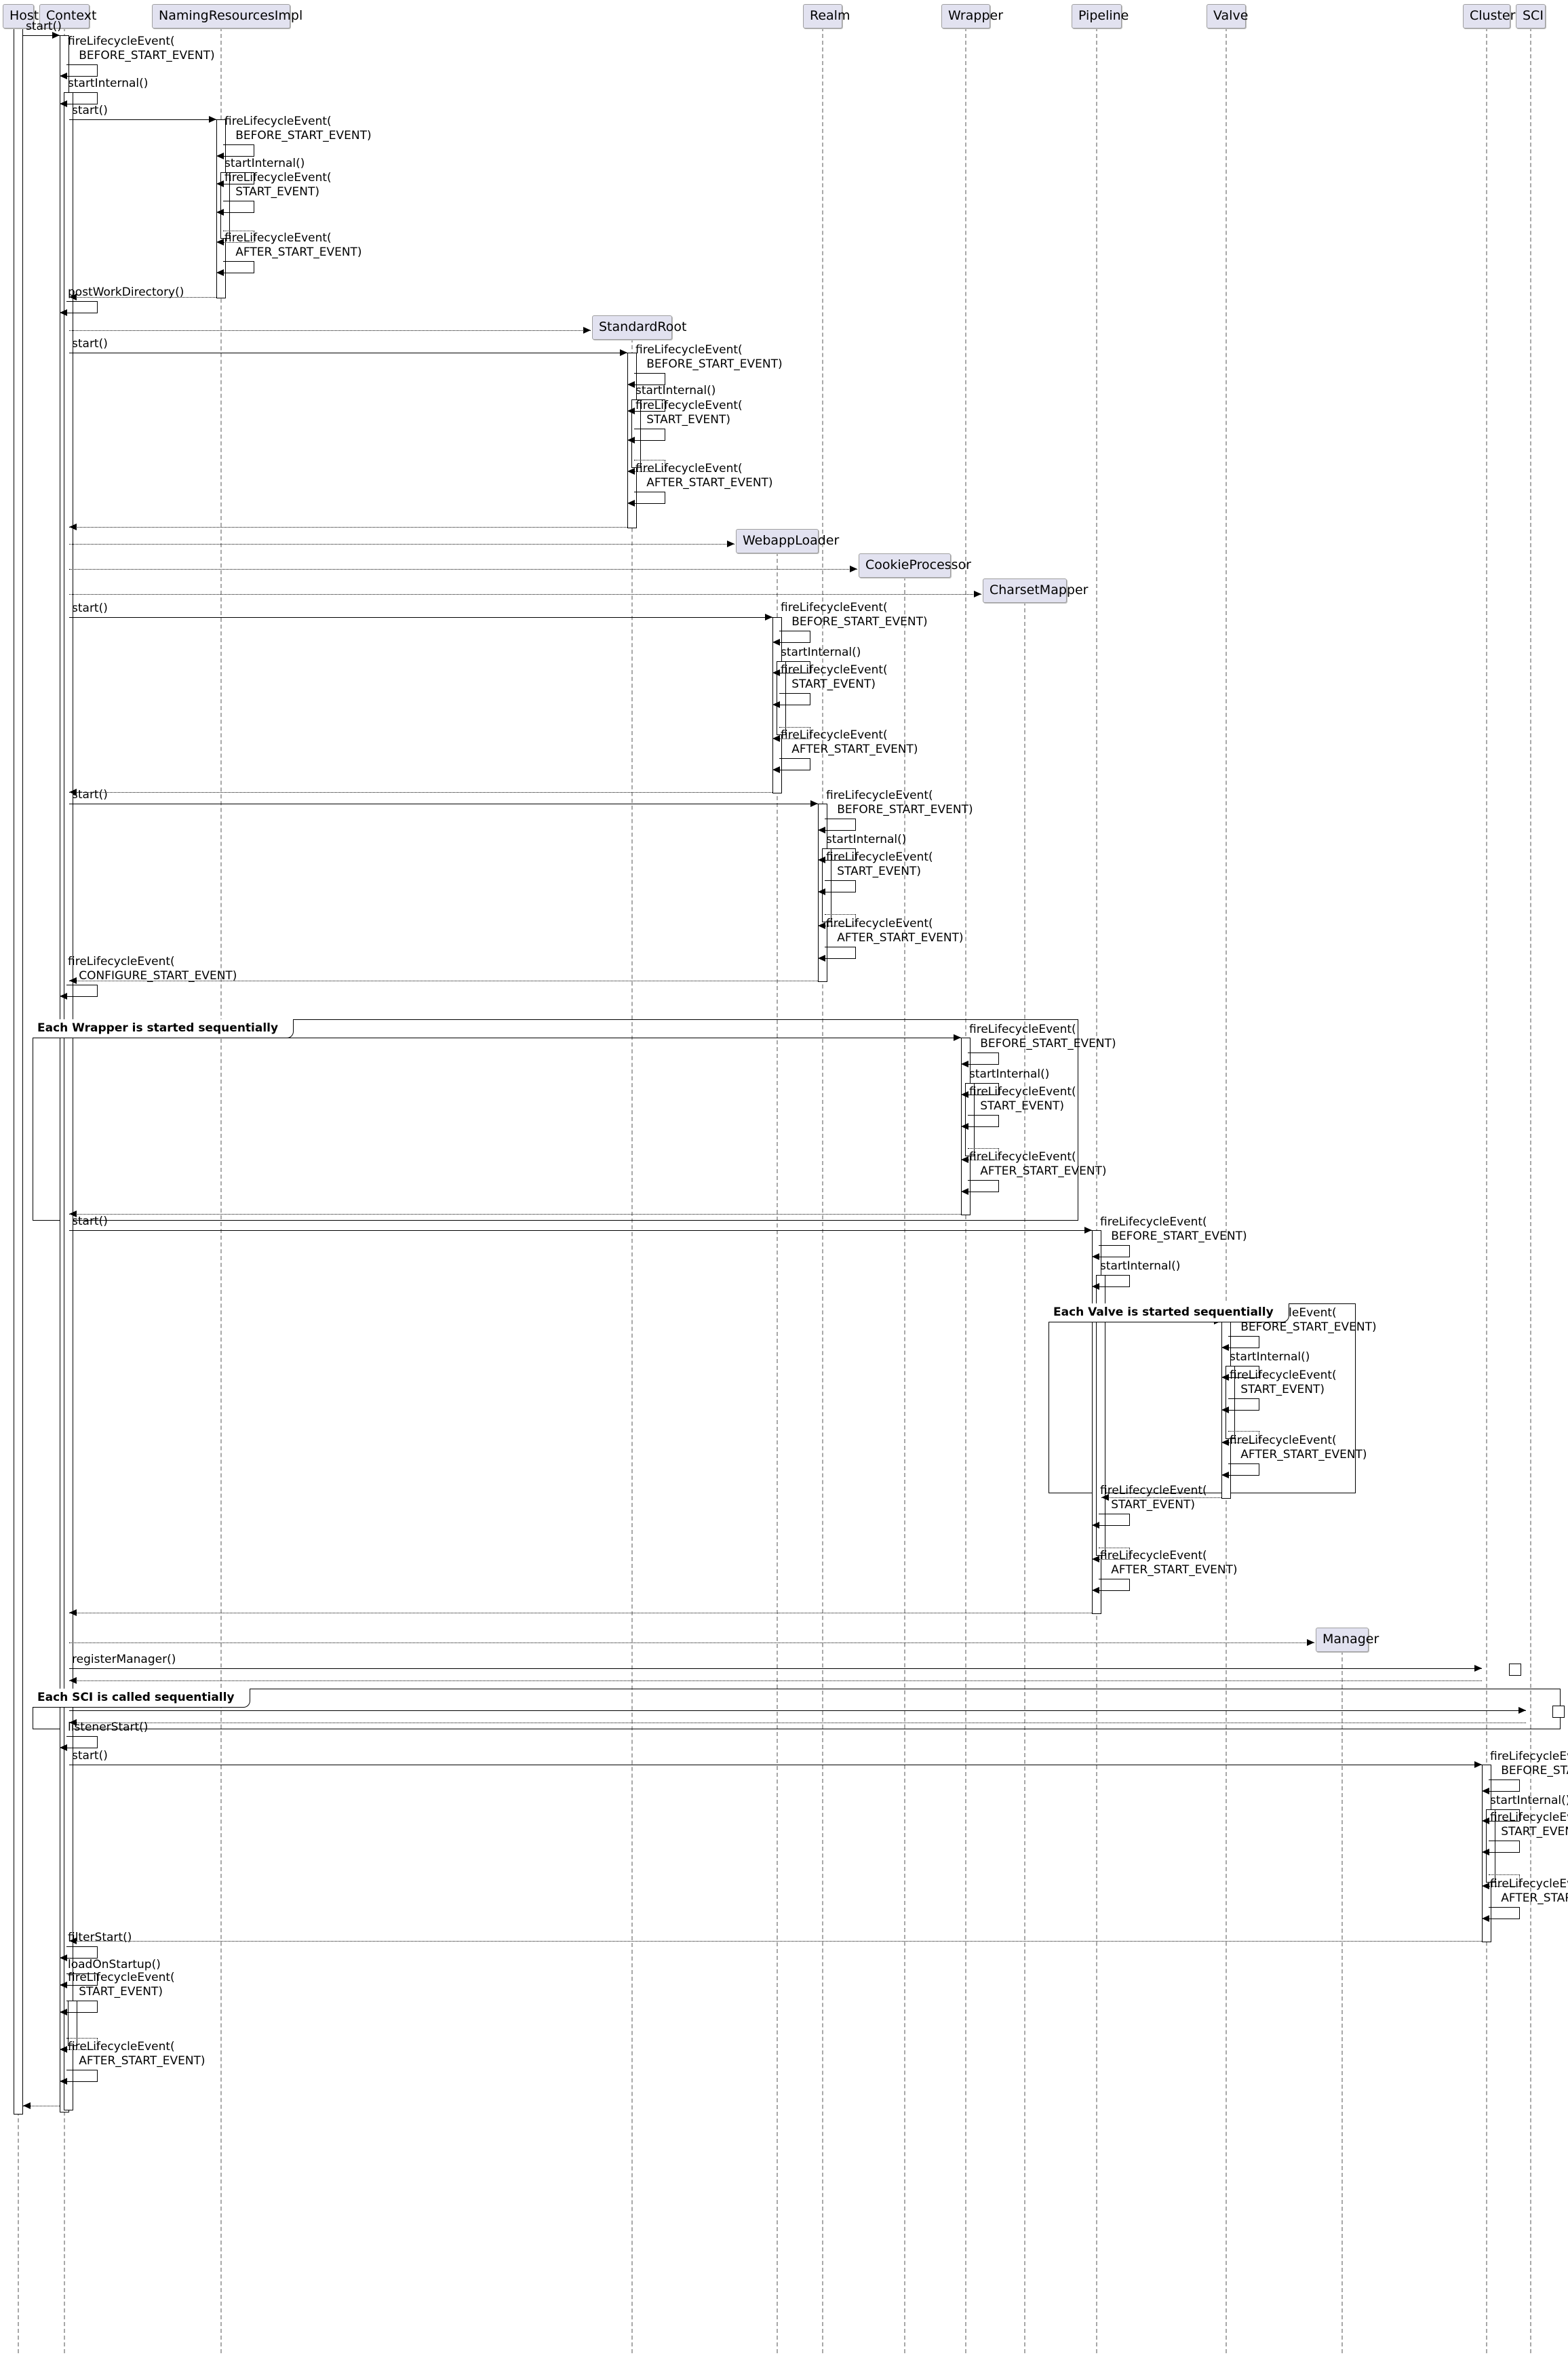 Image resolution: width=1568 pixels, height=2360 pixels. What do you see at coordinates (114, 1964) in the screenshot?
I see `message-label: loadOnStartup()` at bounding box center [114, 1964].